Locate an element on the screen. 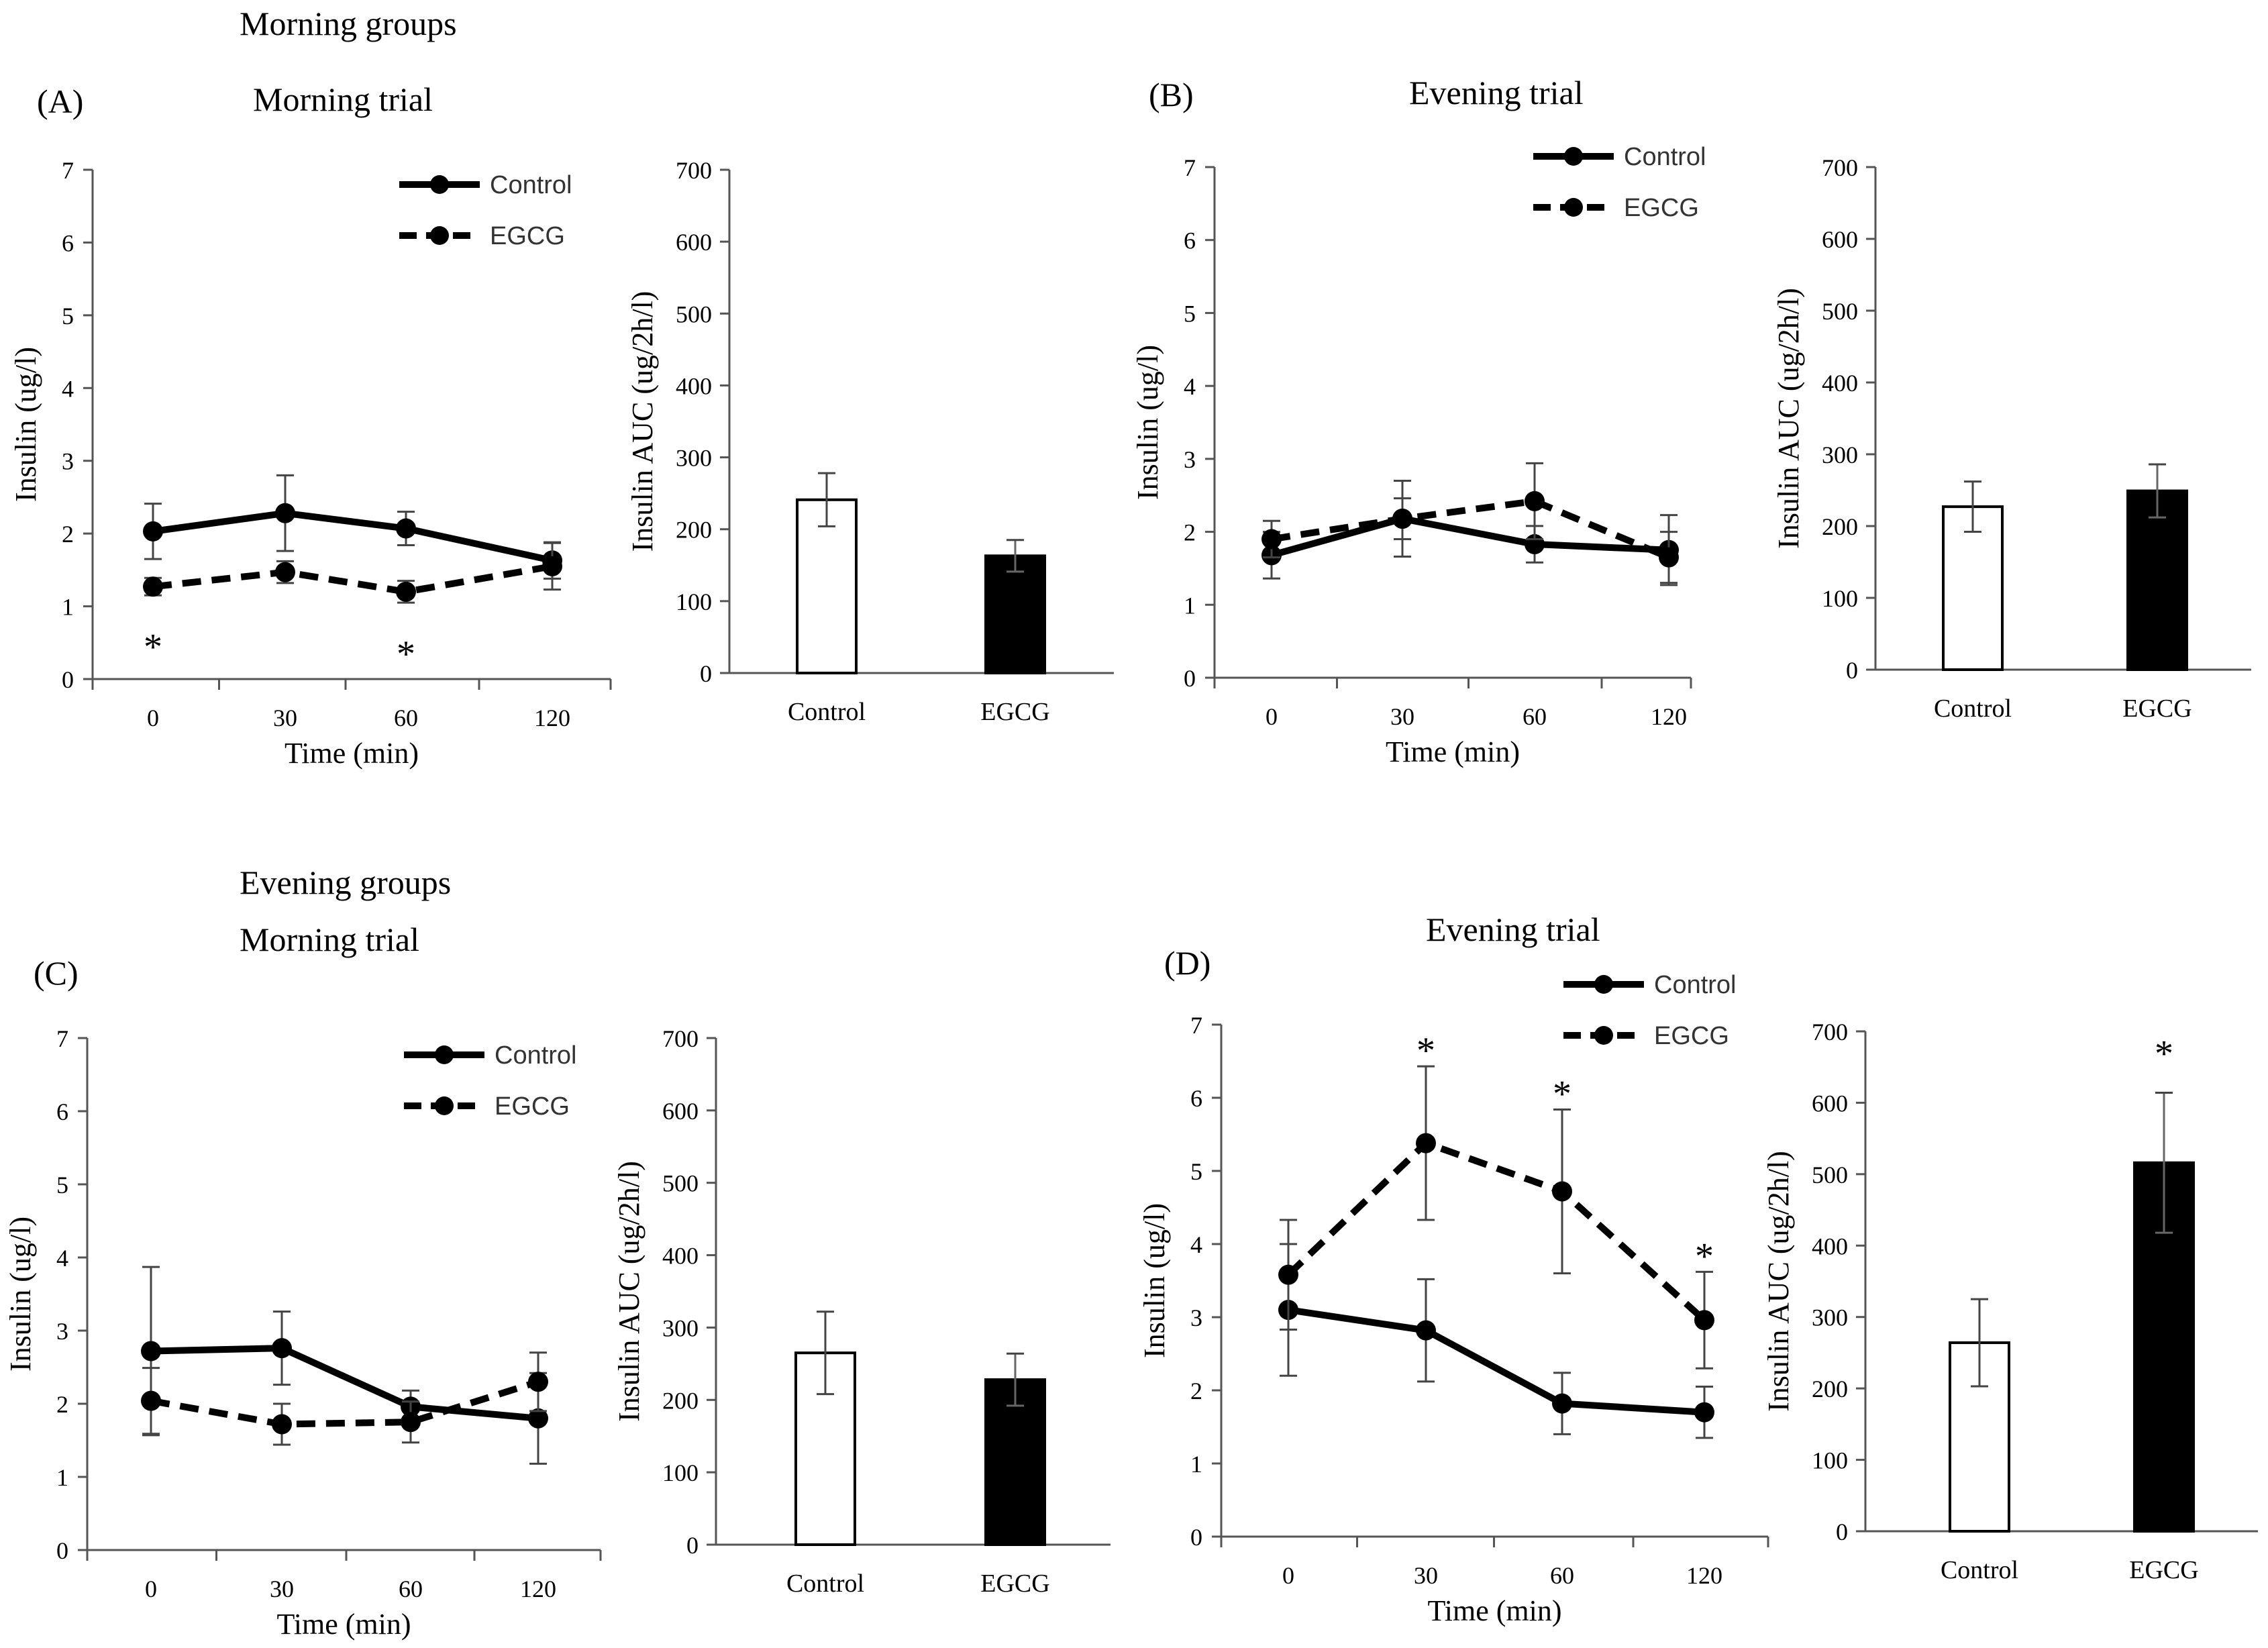  panel-d-label: (D) is located at coordinates (1187, 963).